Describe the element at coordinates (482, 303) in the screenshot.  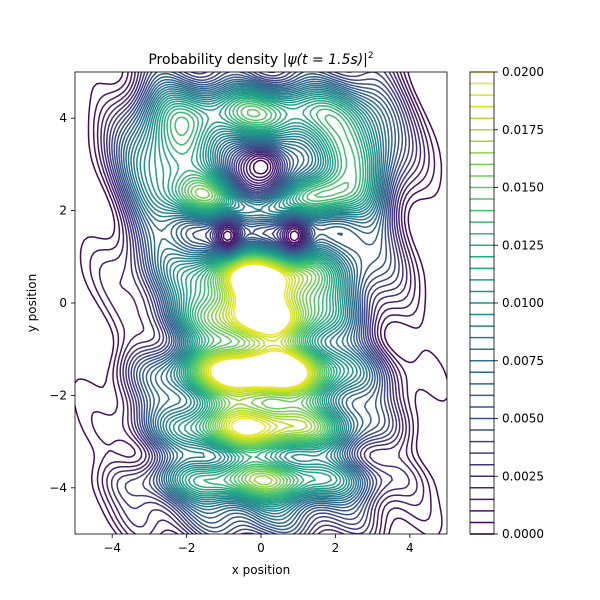
I see `colorbar-lines` at that location.